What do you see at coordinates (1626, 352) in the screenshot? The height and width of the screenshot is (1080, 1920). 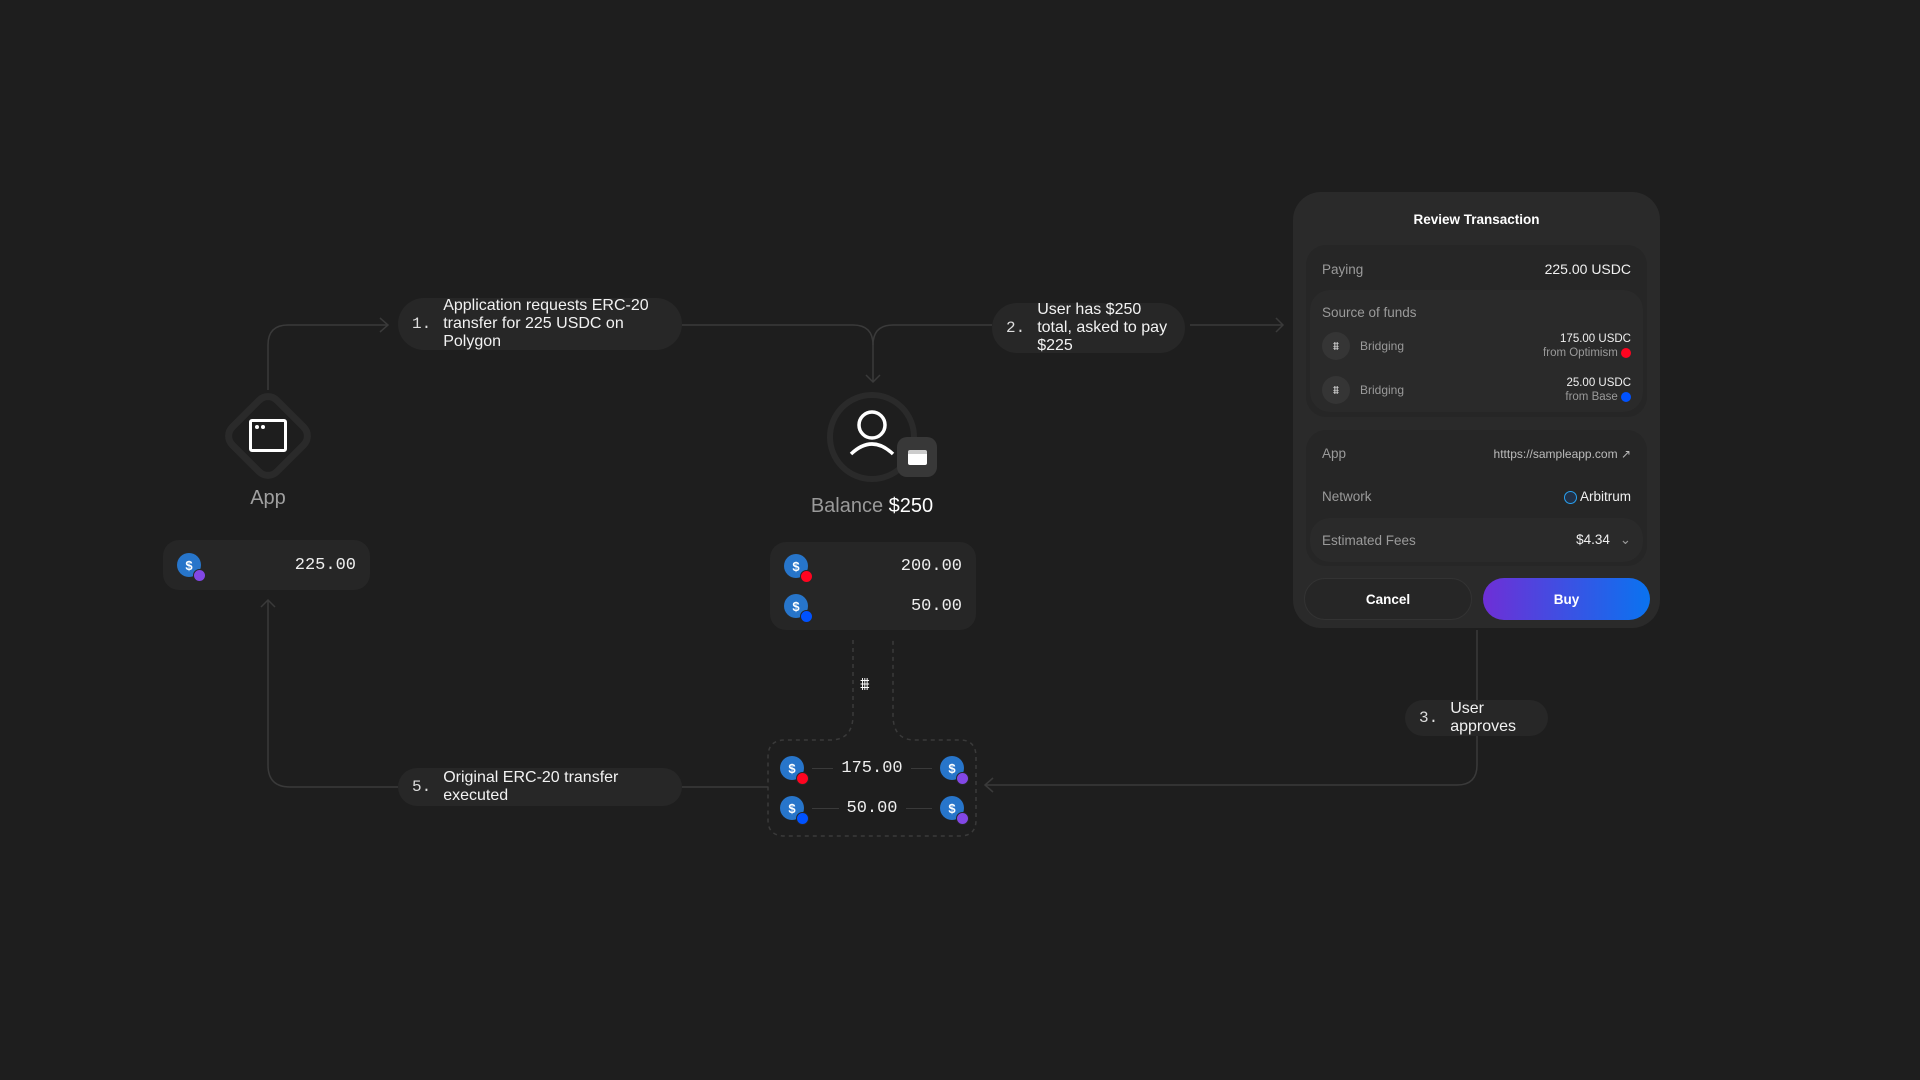 I see `optimism-icon` at bounding box center [1626, 352].